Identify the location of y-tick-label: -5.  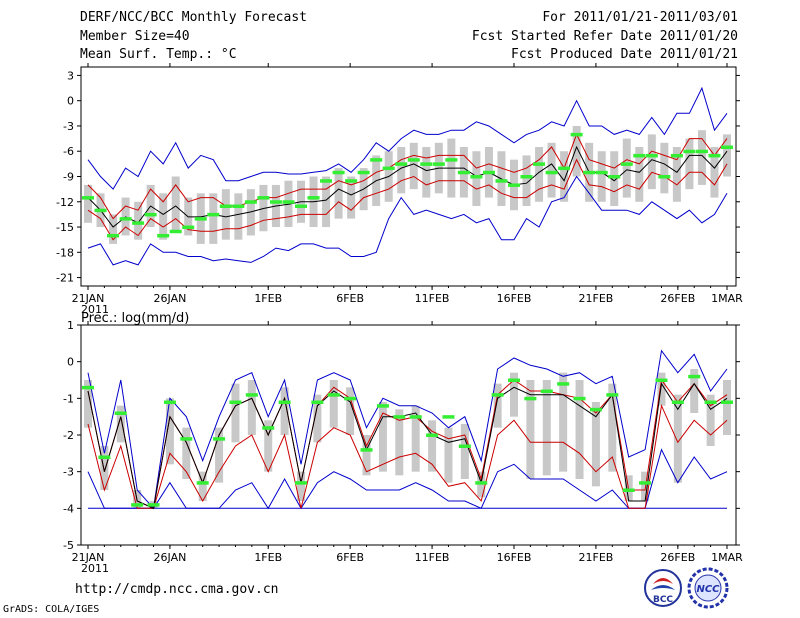
(68, 545).